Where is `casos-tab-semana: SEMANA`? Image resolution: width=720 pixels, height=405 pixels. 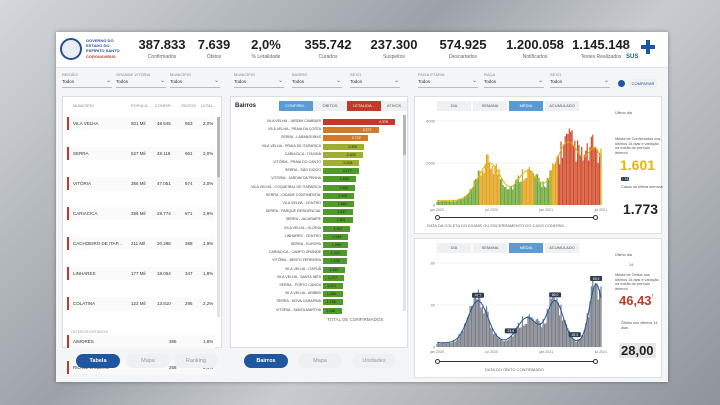 casos-tab-semana: SEMANA is located at coordinates (490, 106).